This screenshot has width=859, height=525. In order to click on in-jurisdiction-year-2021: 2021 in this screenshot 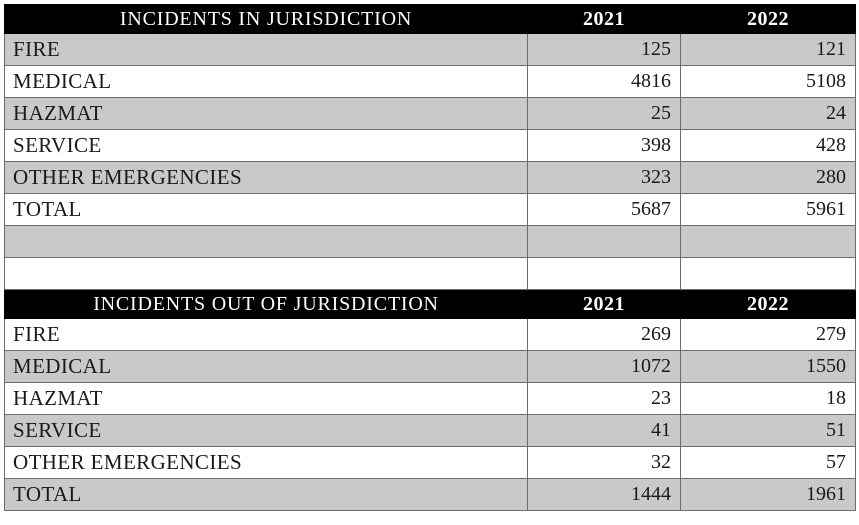, I will do `click(604, 19)`.